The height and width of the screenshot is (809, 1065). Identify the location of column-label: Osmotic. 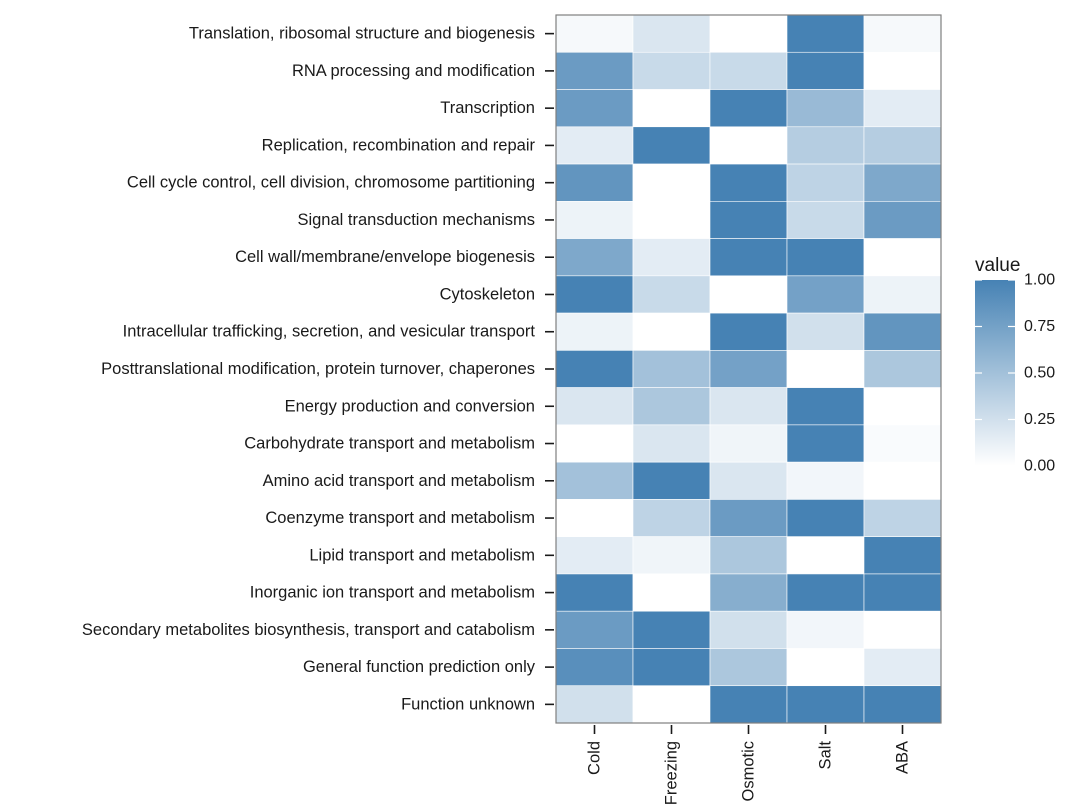
(749, 771).